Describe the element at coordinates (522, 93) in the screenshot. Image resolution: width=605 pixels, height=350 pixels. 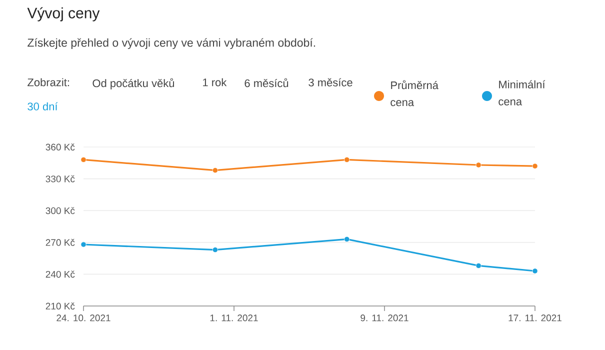
I see `legend-label: Minimální cena` at that location.